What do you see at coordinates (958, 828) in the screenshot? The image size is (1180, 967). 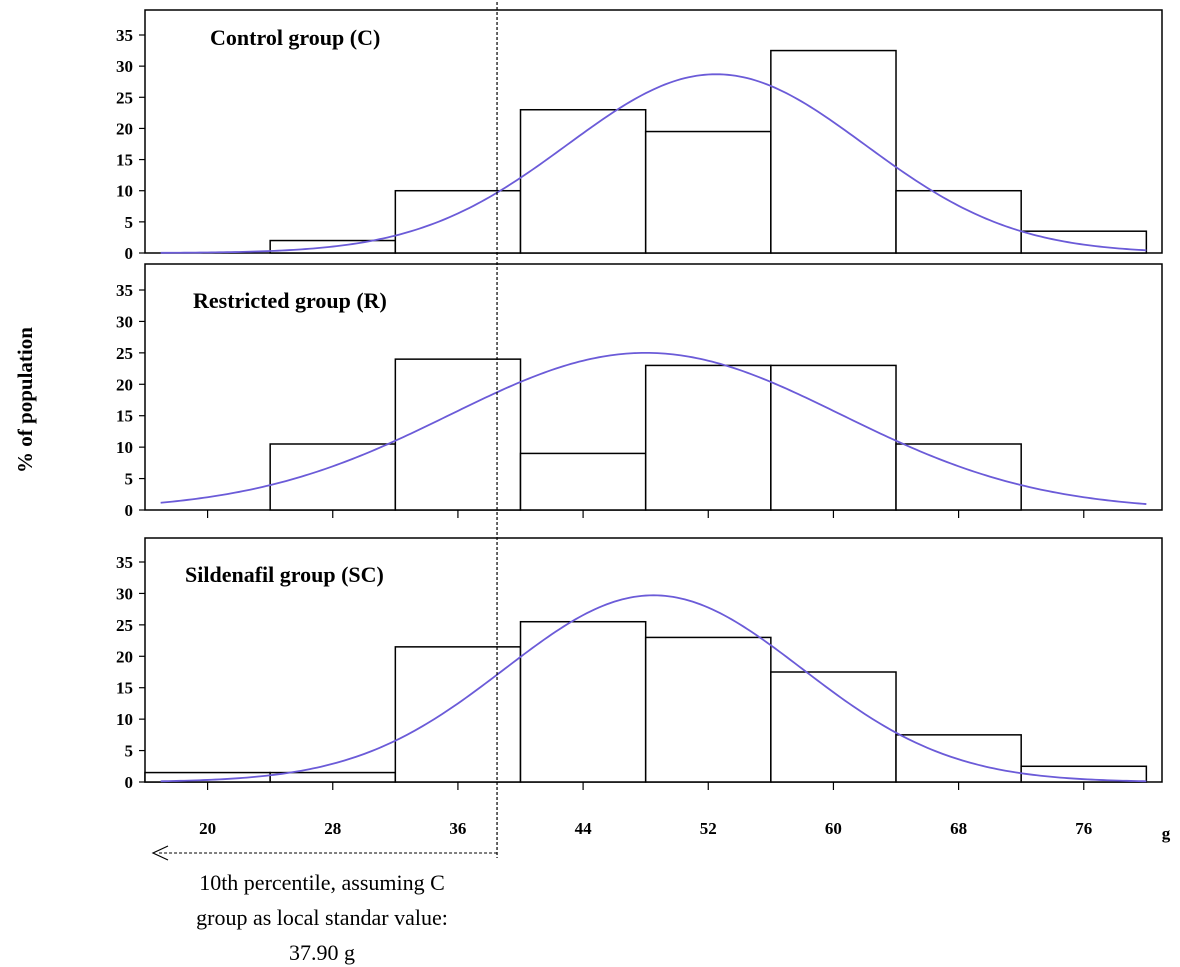 I see `x-tick-label: 68` at bounding box center [958, 828].